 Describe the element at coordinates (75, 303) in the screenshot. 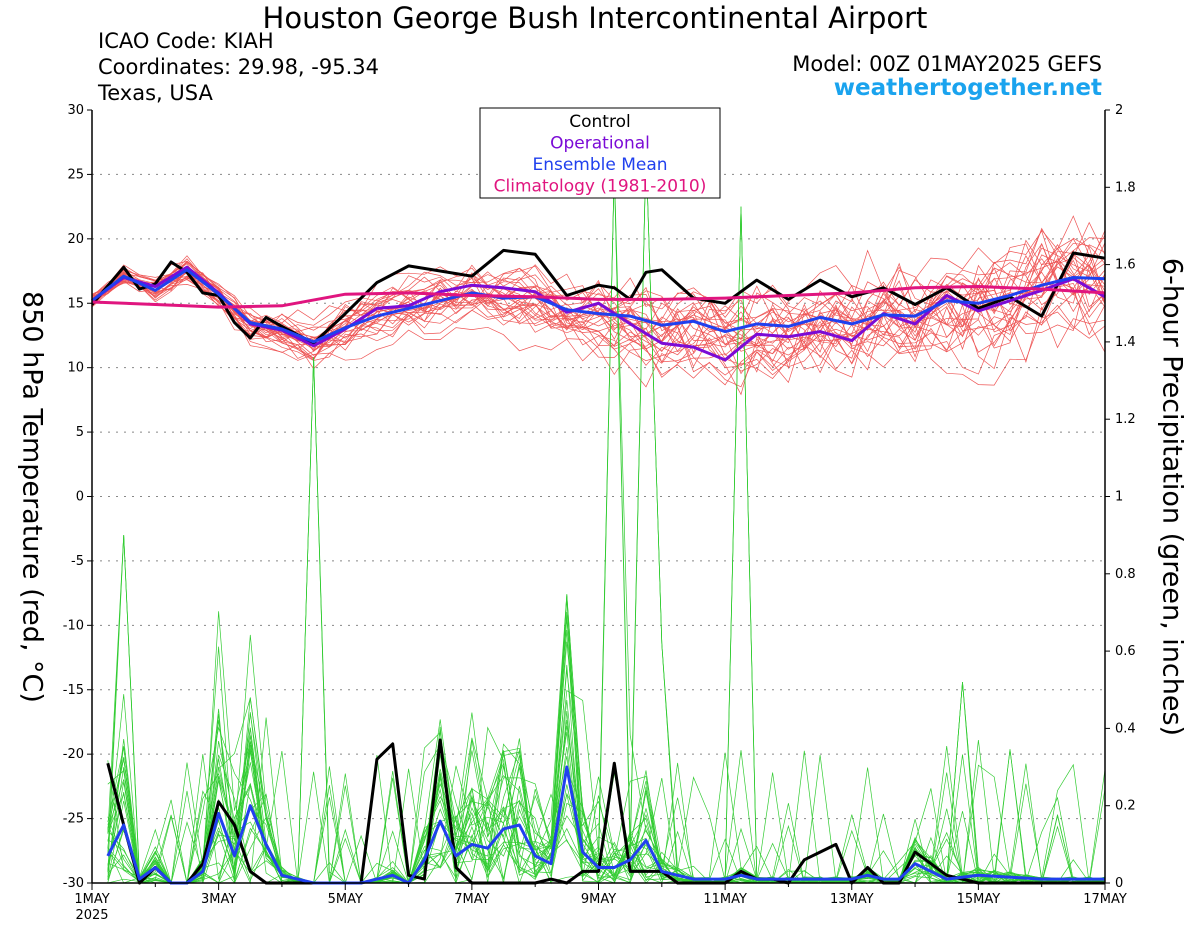

I see `left-tick-label: 15` at that location.